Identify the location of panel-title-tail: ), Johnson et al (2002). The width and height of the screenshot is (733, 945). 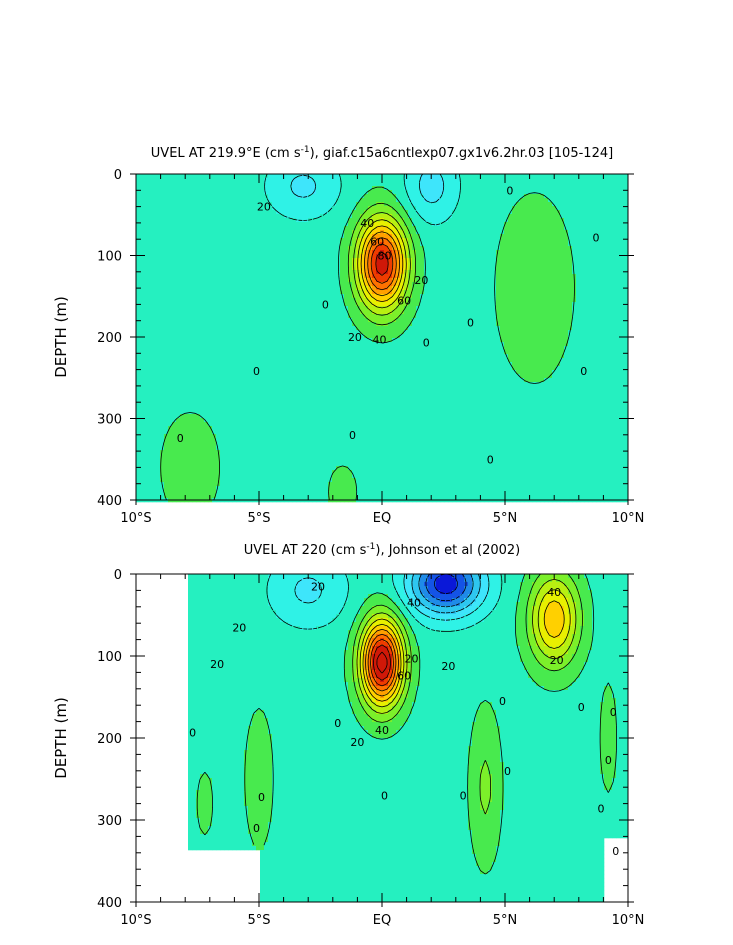
(447, 550).